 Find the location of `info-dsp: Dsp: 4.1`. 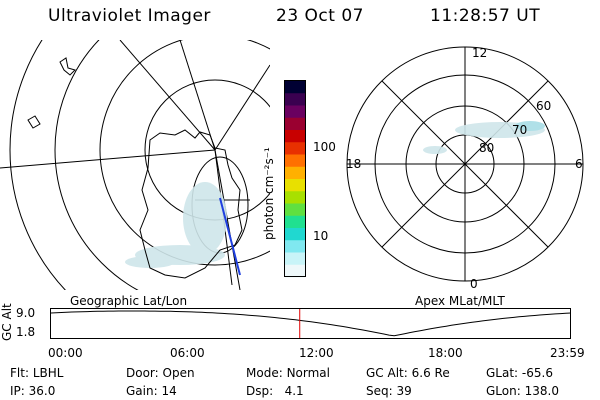

info-dsp: Dsp: 4.1 is located at coordinates (275, 391).